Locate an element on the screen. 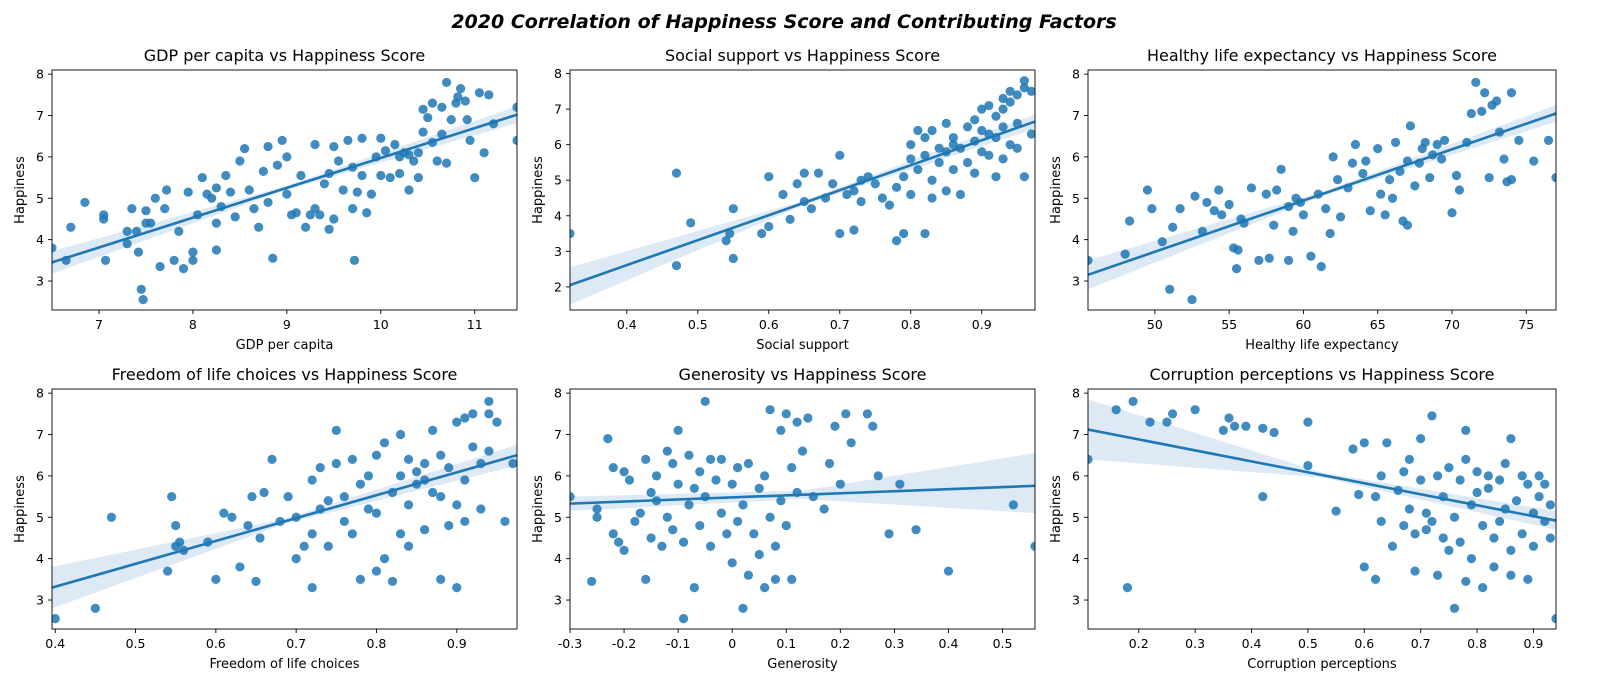 Image resolution: width=1600 pixels, height=700 pixels. x-axis-label: Generosity is located at coordinates (802, 664).